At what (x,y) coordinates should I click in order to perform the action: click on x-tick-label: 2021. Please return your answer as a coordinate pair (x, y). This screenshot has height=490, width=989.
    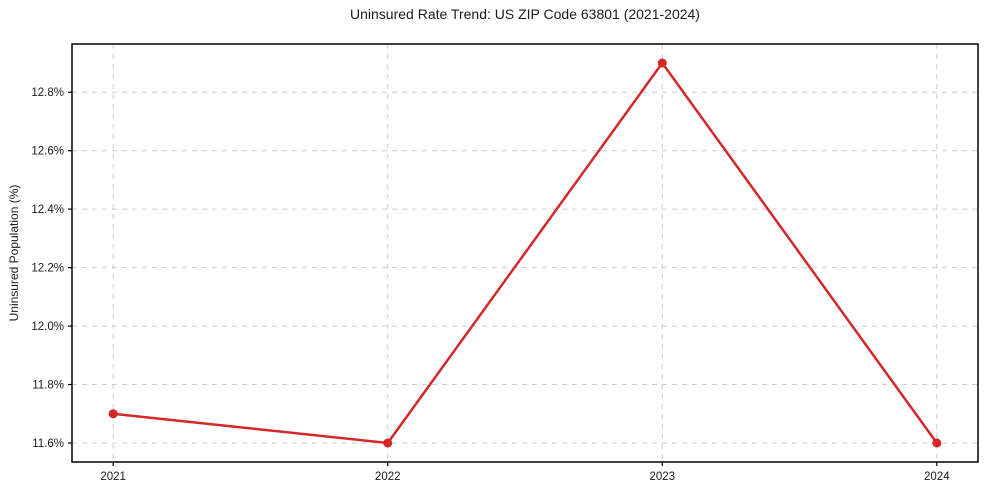
    Looking at the image, I should click on (113, 477).